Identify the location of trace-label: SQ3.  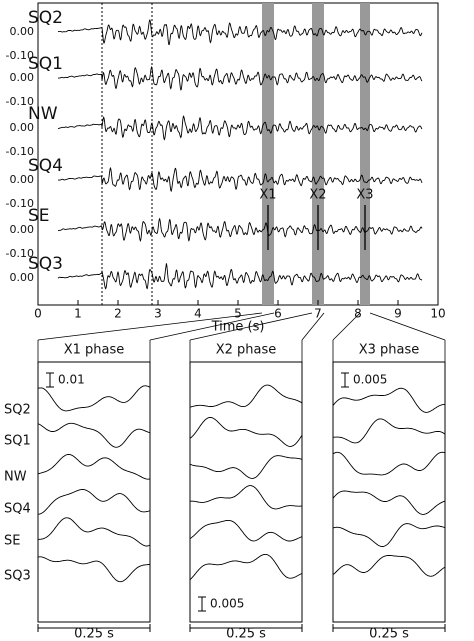
(45, 264).